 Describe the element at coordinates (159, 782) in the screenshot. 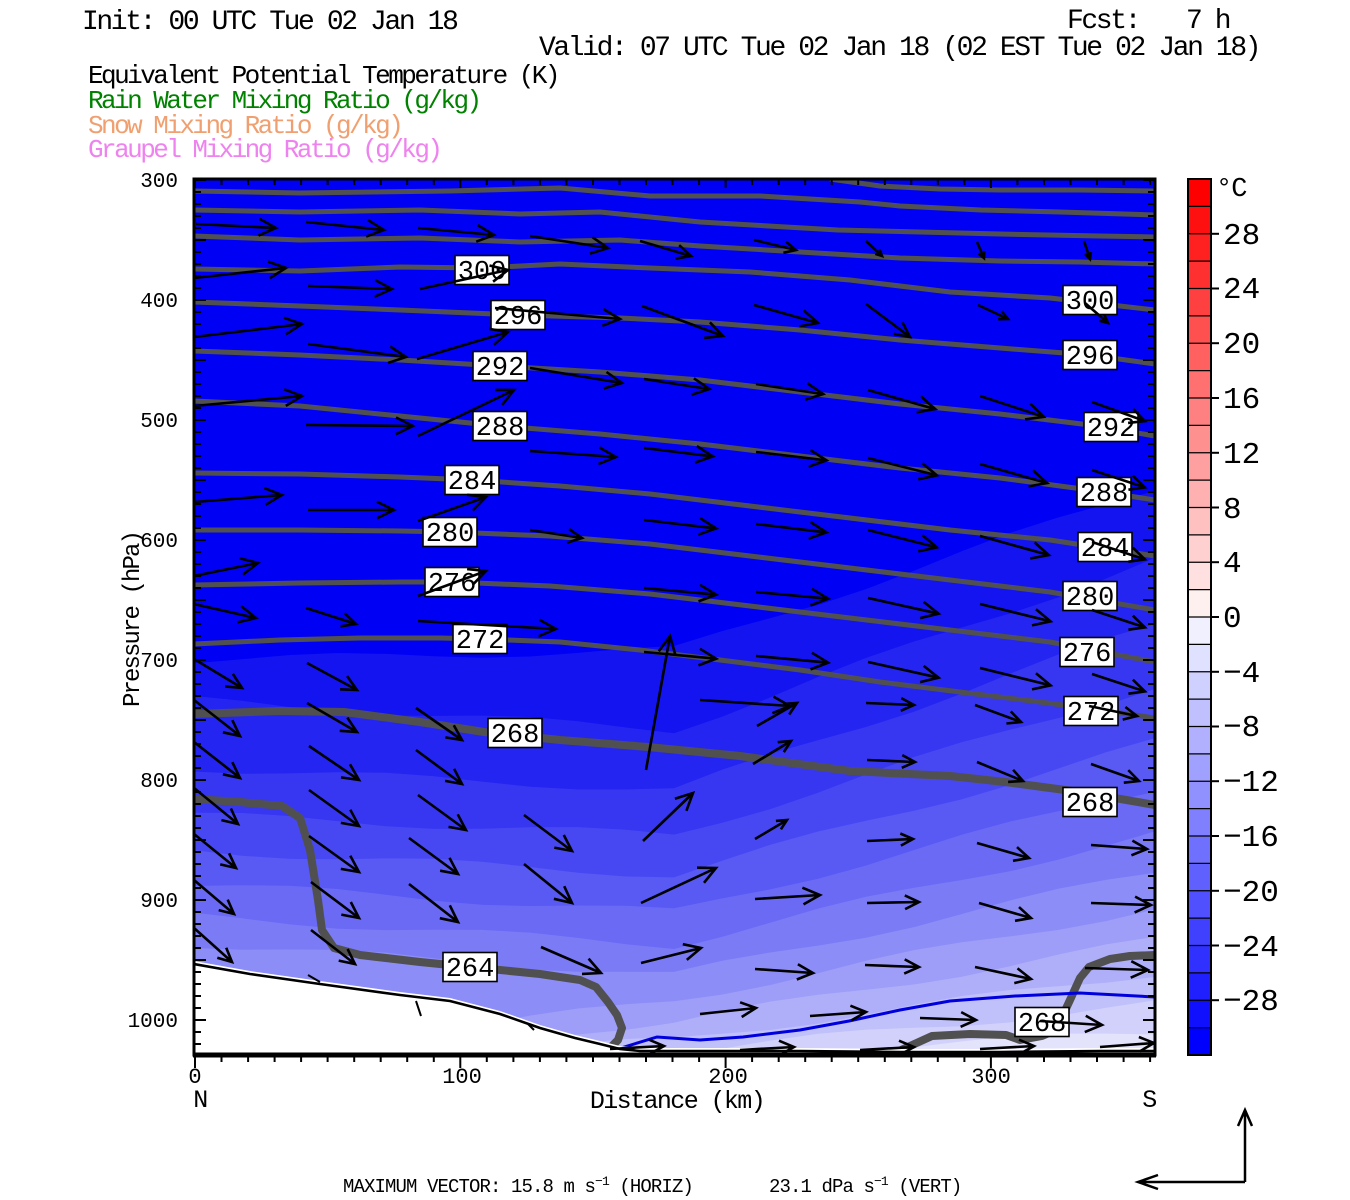

I see `svg-text: 800` at that location.